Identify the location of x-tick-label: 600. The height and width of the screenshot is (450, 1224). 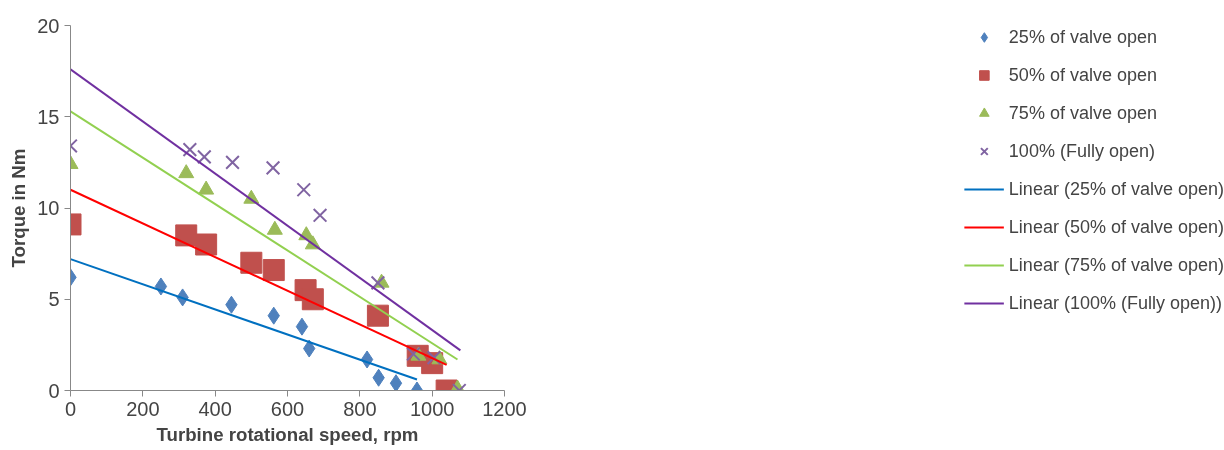
(287, 408).